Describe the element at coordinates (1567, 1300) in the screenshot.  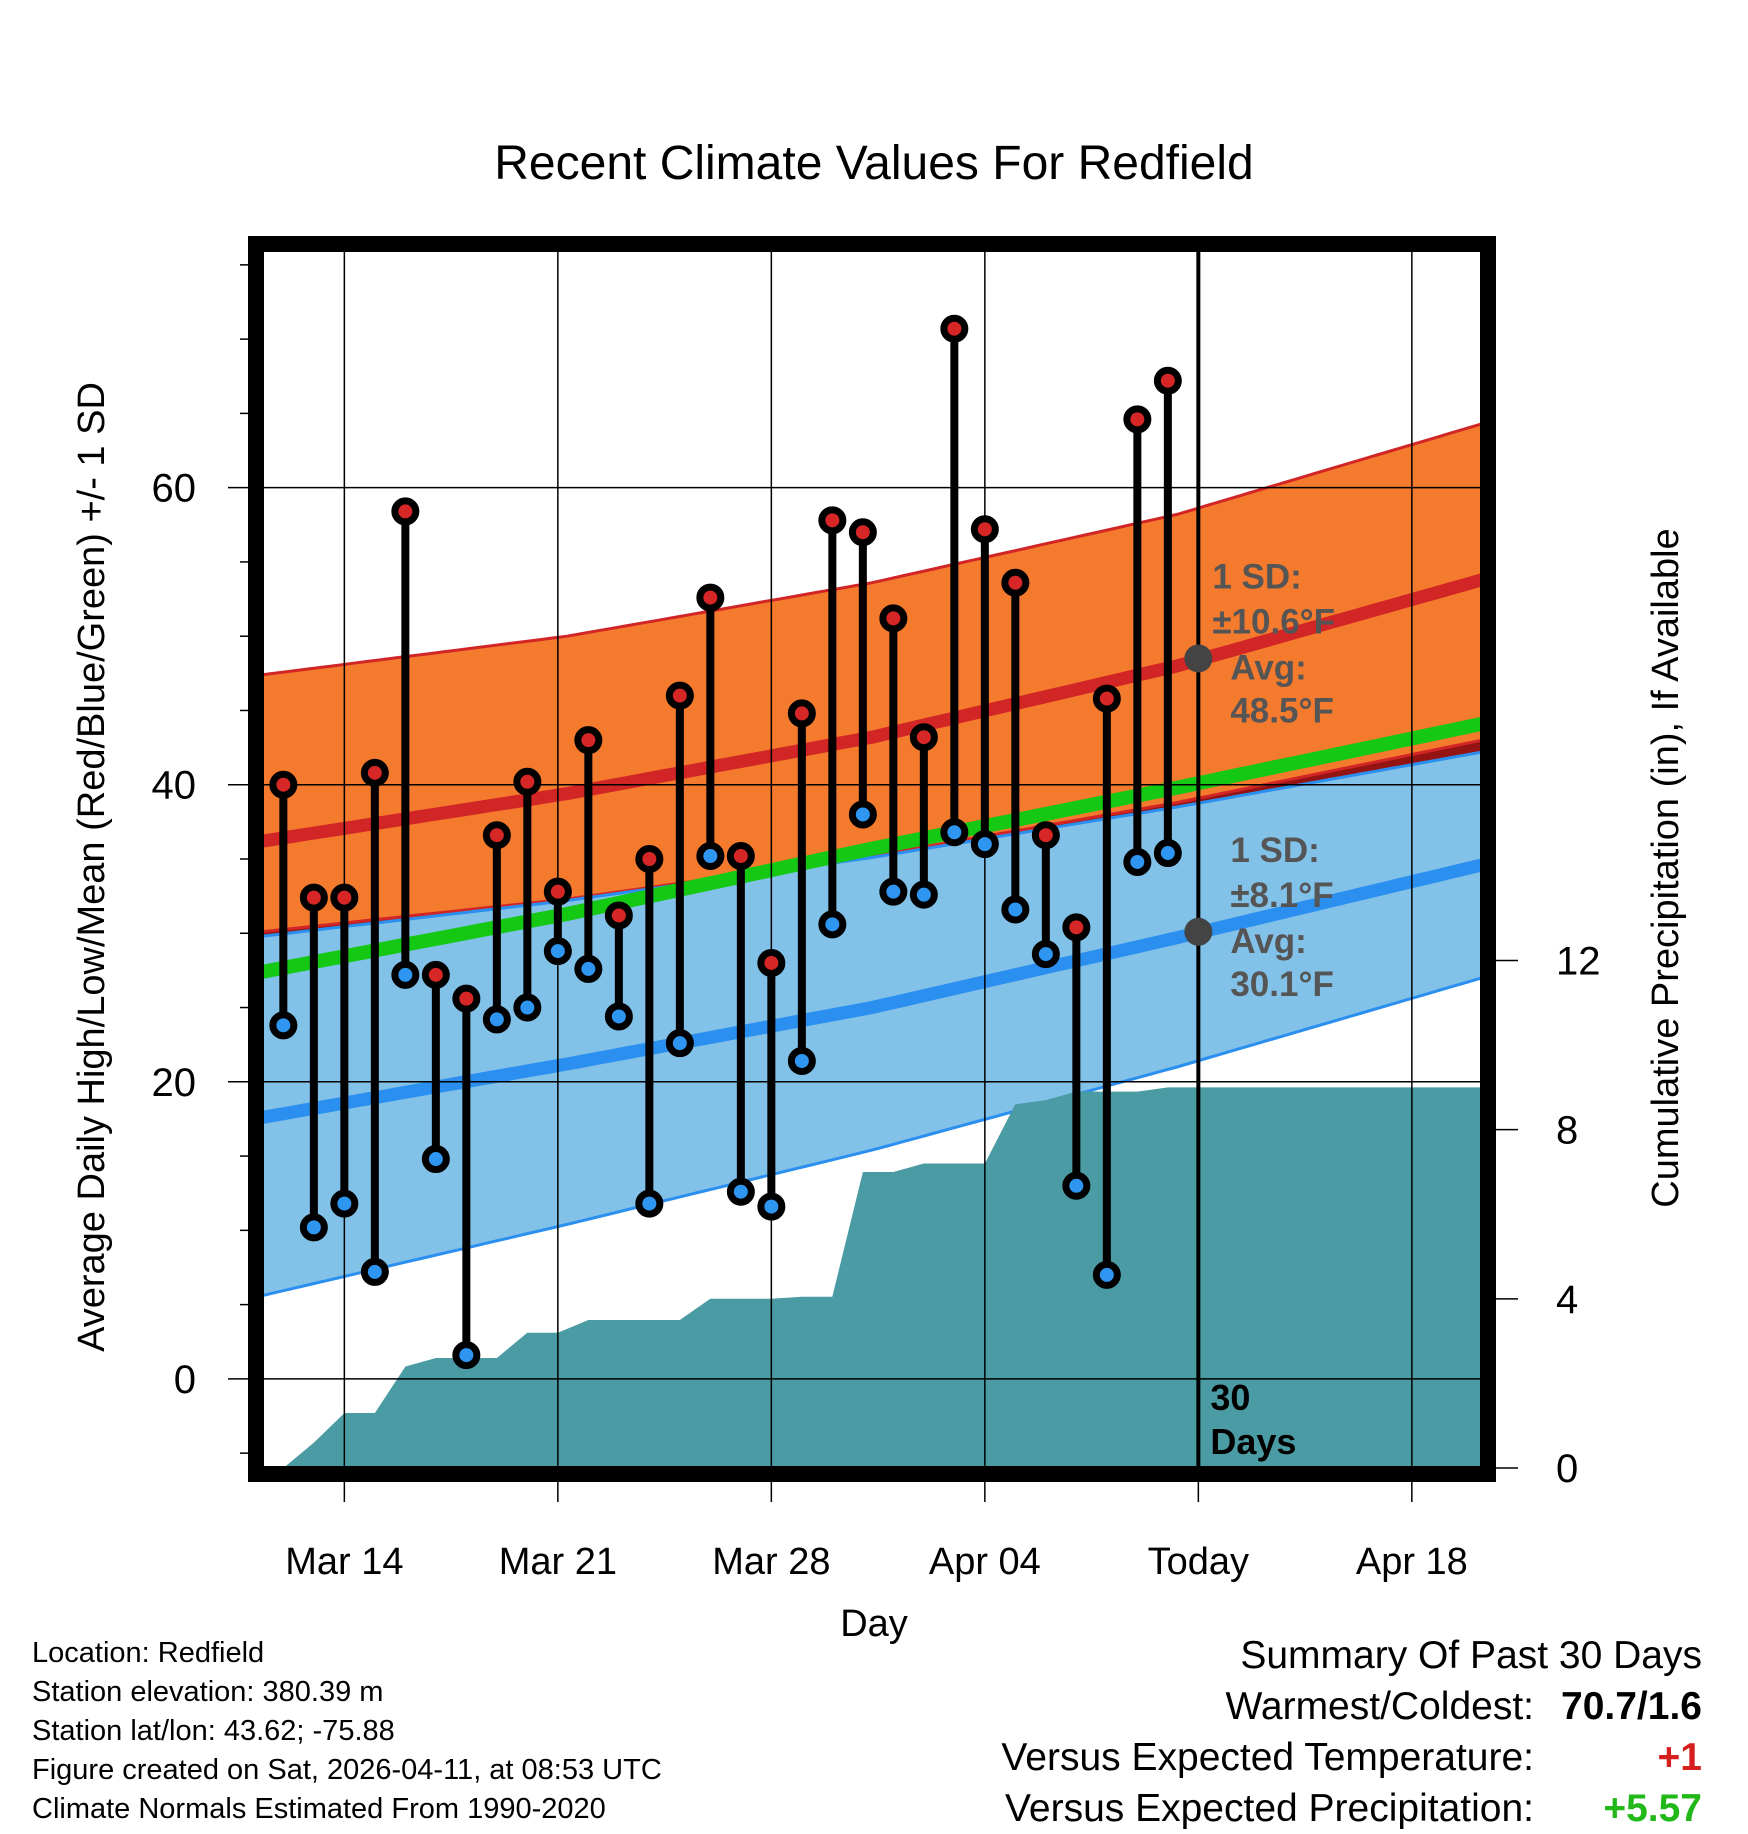
I see `y2-tick-label: 4` at that location.